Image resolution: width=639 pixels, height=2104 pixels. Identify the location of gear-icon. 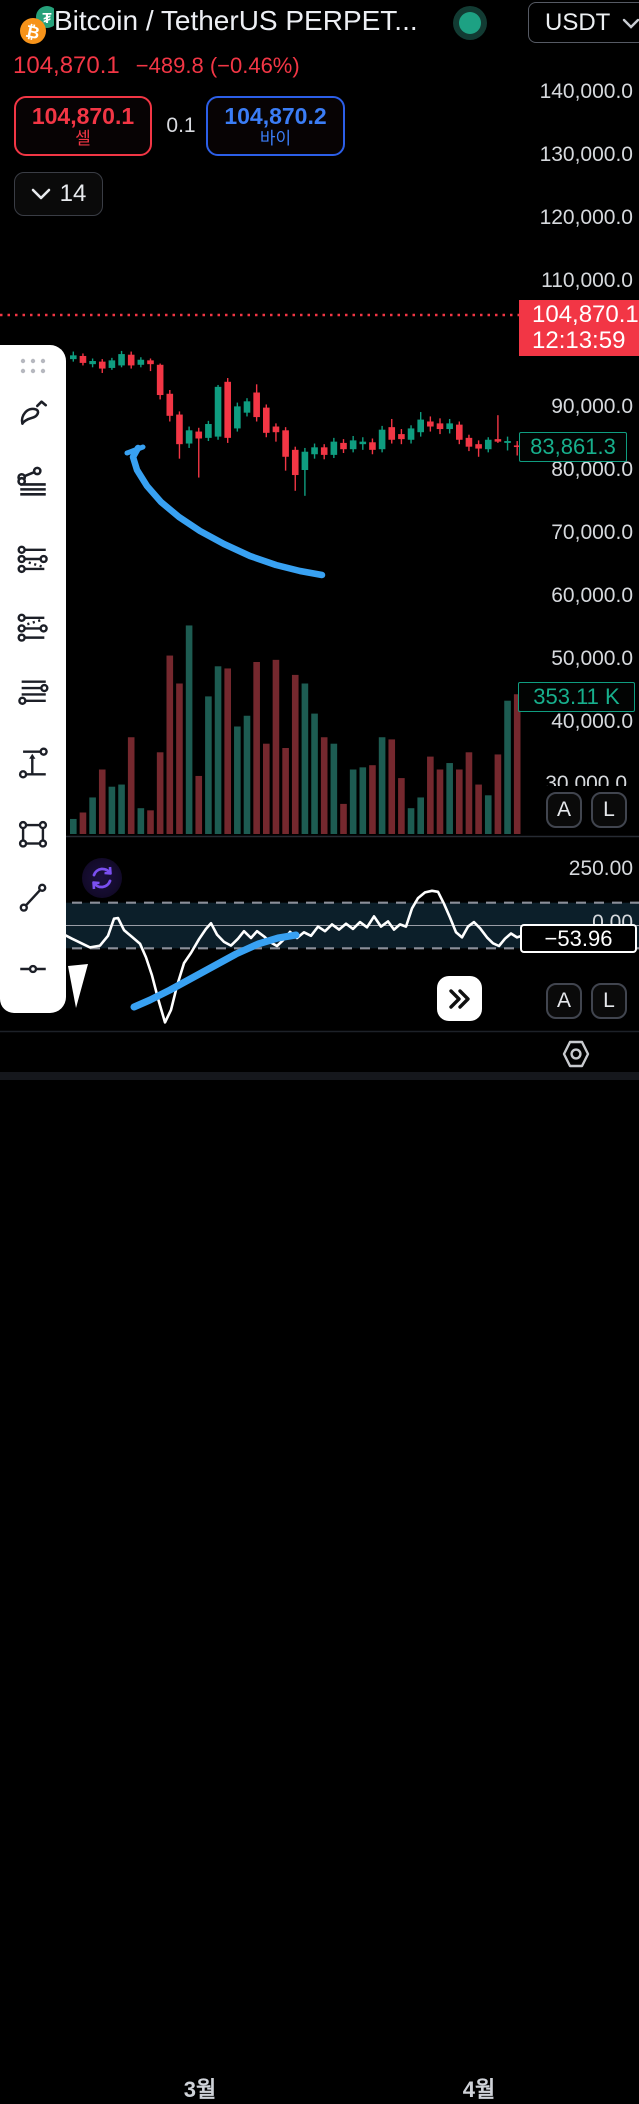
(576, 1054).